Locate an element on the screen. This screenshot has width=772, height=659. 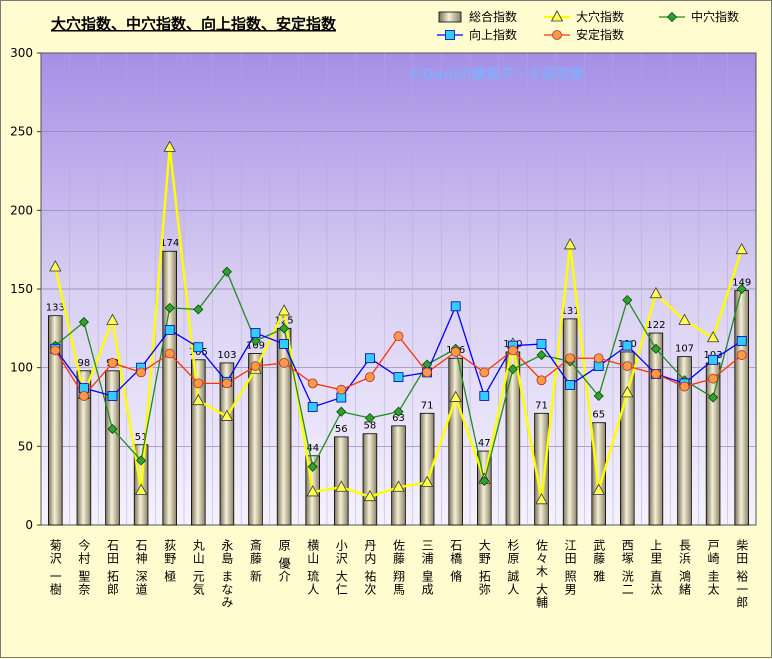
legend-item: 中穴指数 is located at coordinates (699, 16).